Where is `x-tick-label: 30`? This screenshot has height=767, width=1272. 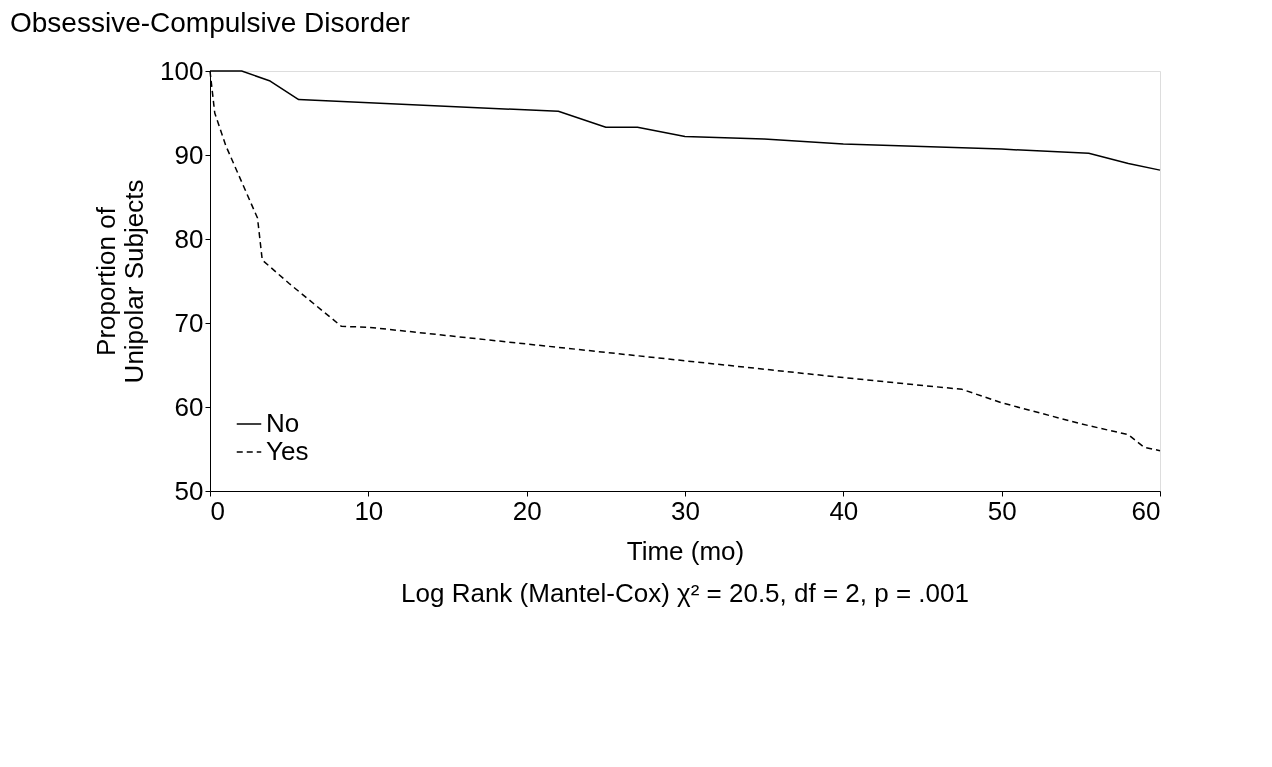 x-tick-label: 30 is located at coordinates (685, 510).